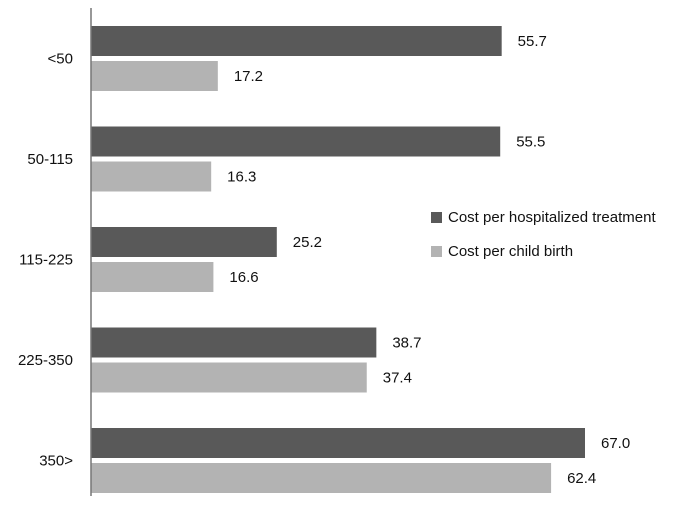 The width and height of the screenshot is (683, 507). I want to click on category-labels-group: <50 50-115 115-225 225-350 350>, so click(45, 260).